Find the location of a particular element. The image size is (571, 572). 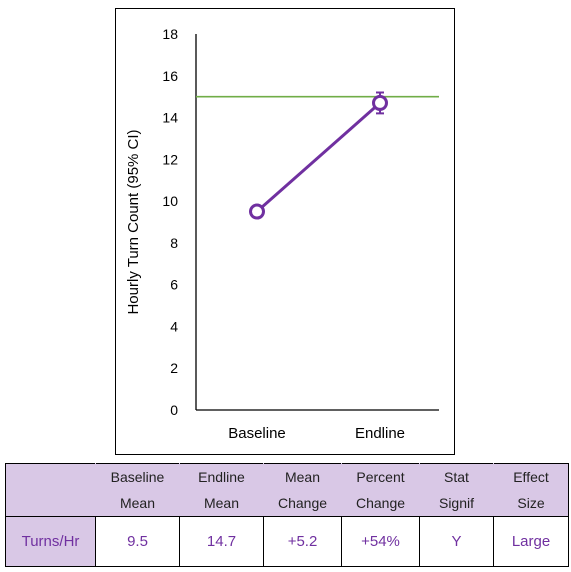

y-tick-label: 8 is located at coordinates (174, 243).